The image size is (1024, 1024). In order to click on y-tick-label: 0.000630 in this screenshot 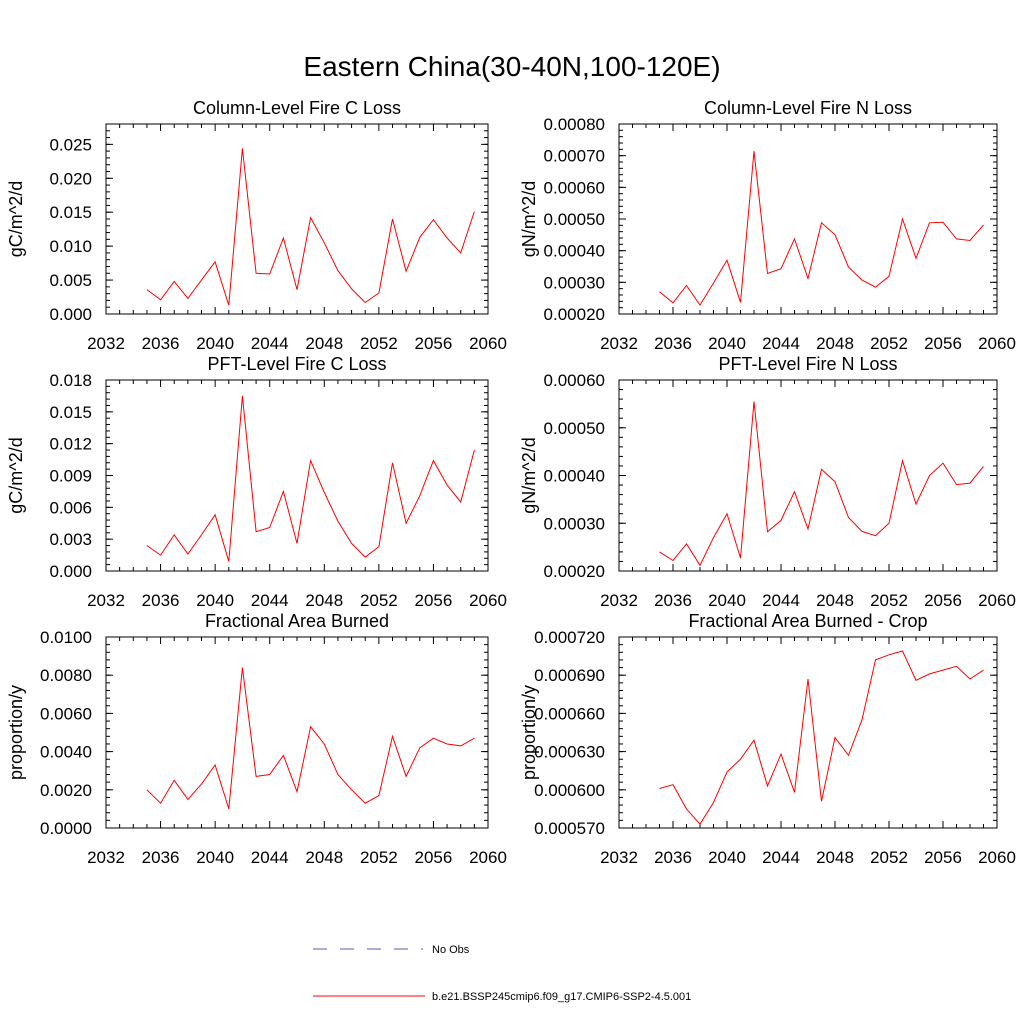, I will do `click(569, 752)`.